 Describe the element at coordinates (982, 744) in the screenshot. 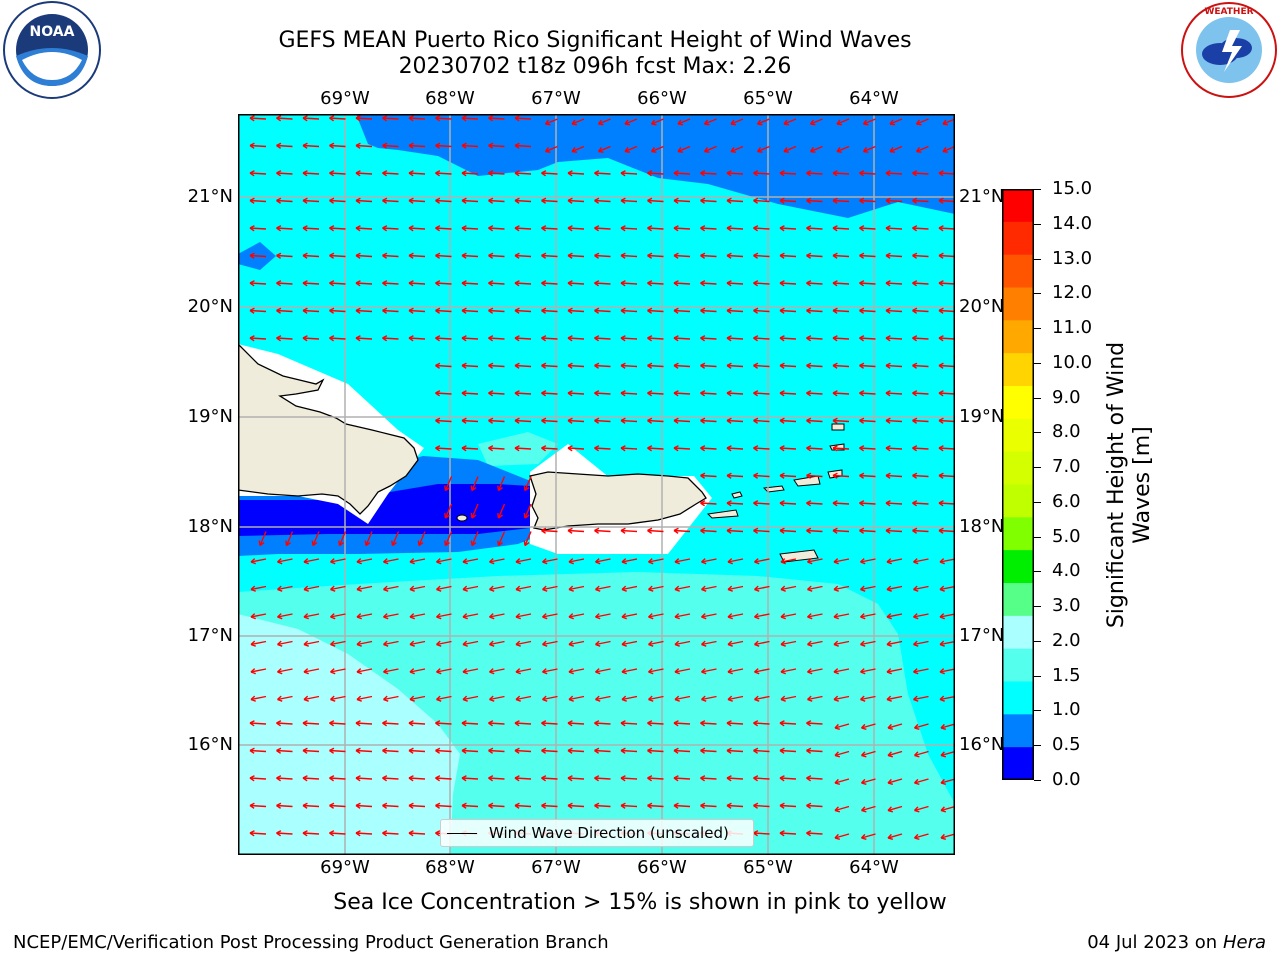

I see `lat-label-right: 16°N` at that location.